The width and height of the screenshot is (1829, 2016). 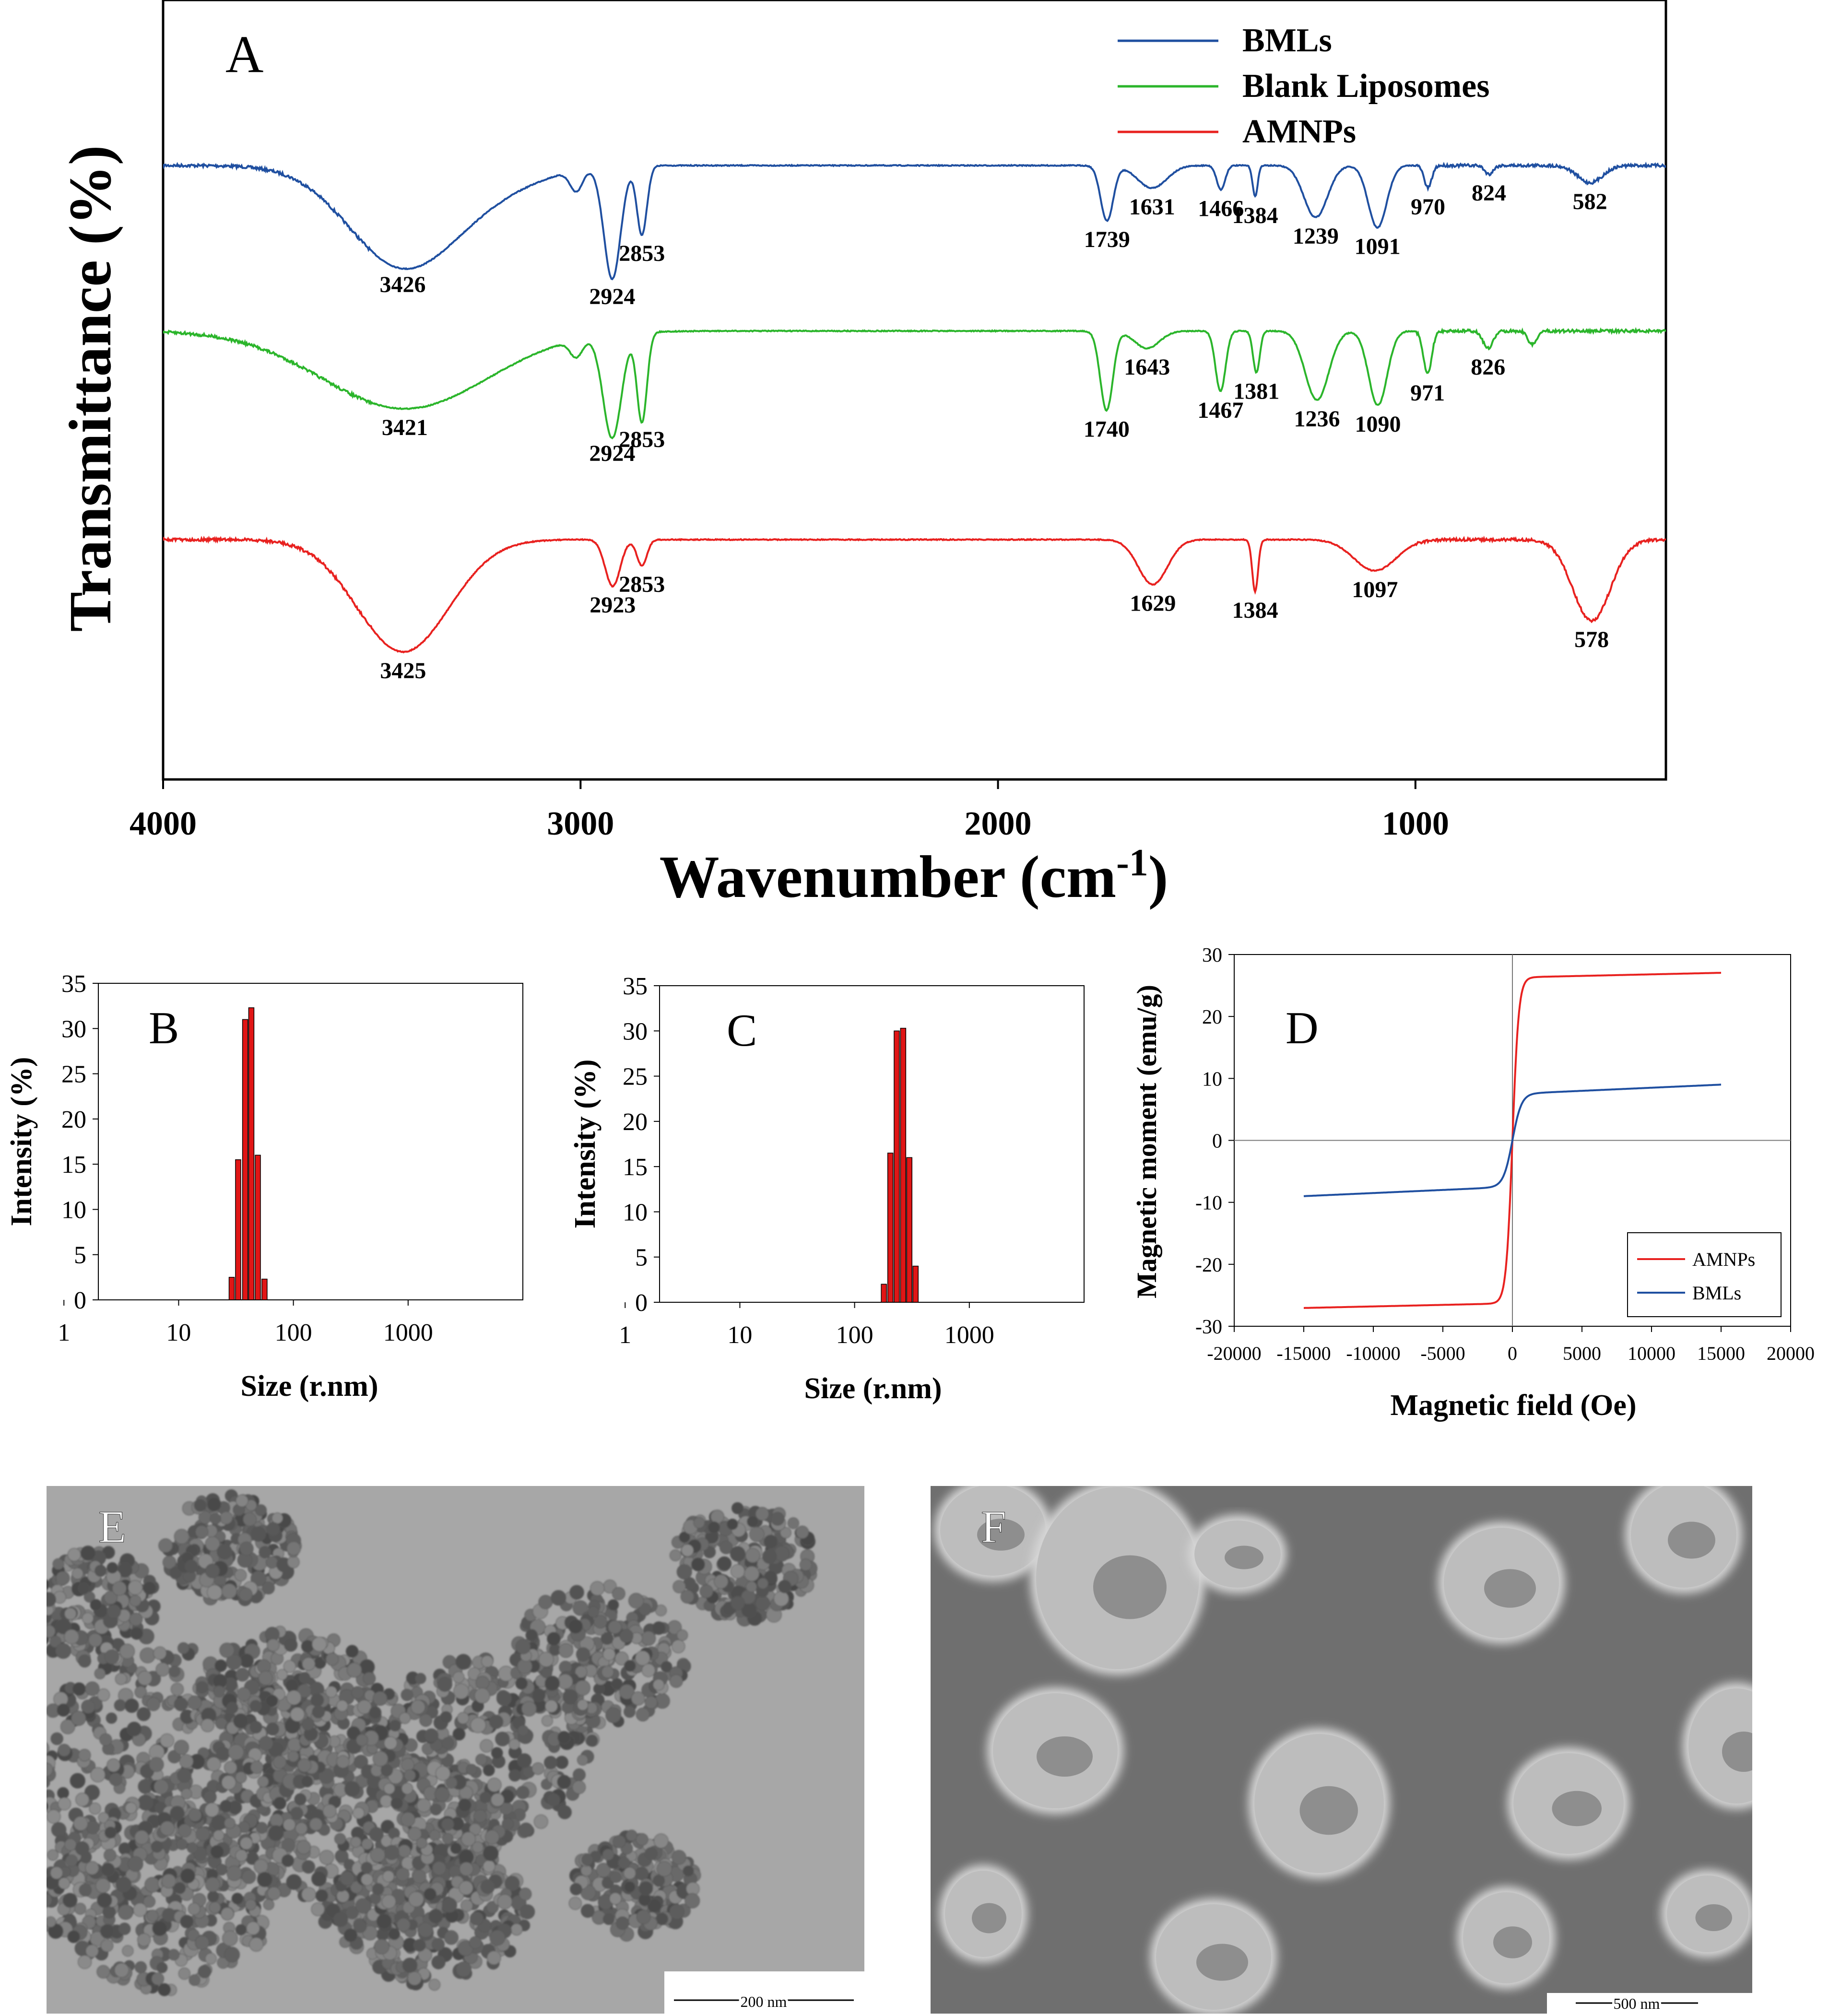 I want to click on dls-b-x-tick-label: 100, so click(x=293, y=1332).